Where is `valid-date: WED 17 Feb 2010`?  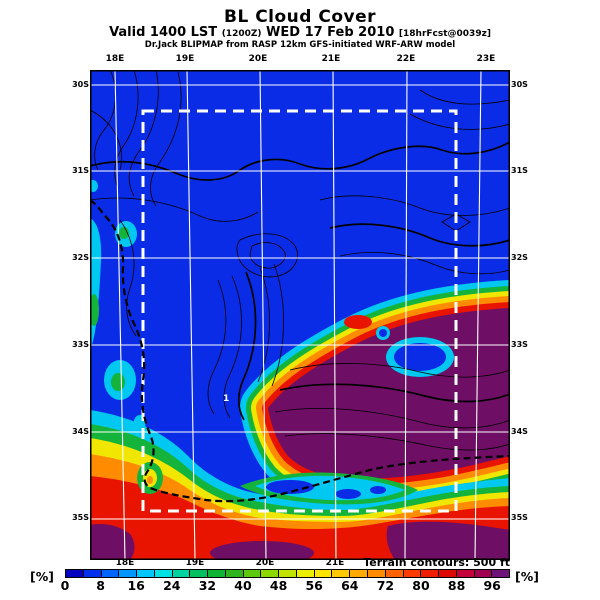
valid-date: WED 17 Feb 2010 is located at coordinates (330, 32).